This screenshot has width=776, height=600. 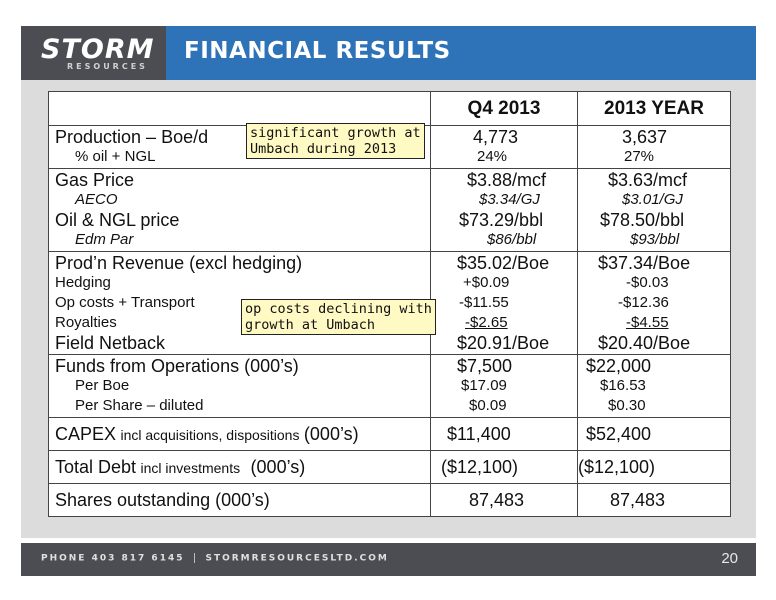 I want to click on field-netback-year: $20.40/Boe, so click(x=644, y=343).